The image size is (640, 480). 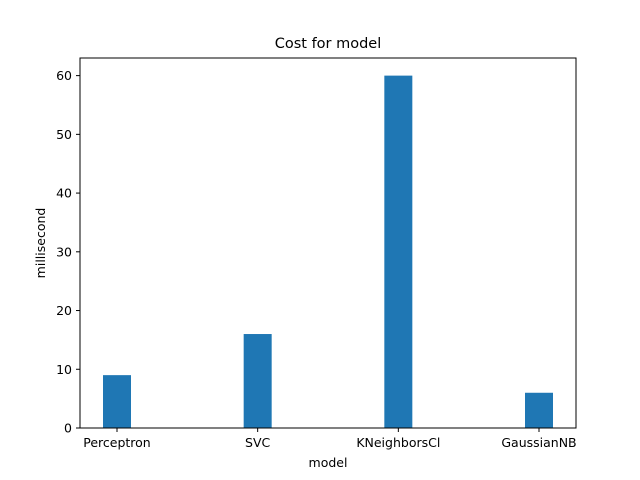 I want to click on chart-title: Cost for model, so click(x=328, y=44).